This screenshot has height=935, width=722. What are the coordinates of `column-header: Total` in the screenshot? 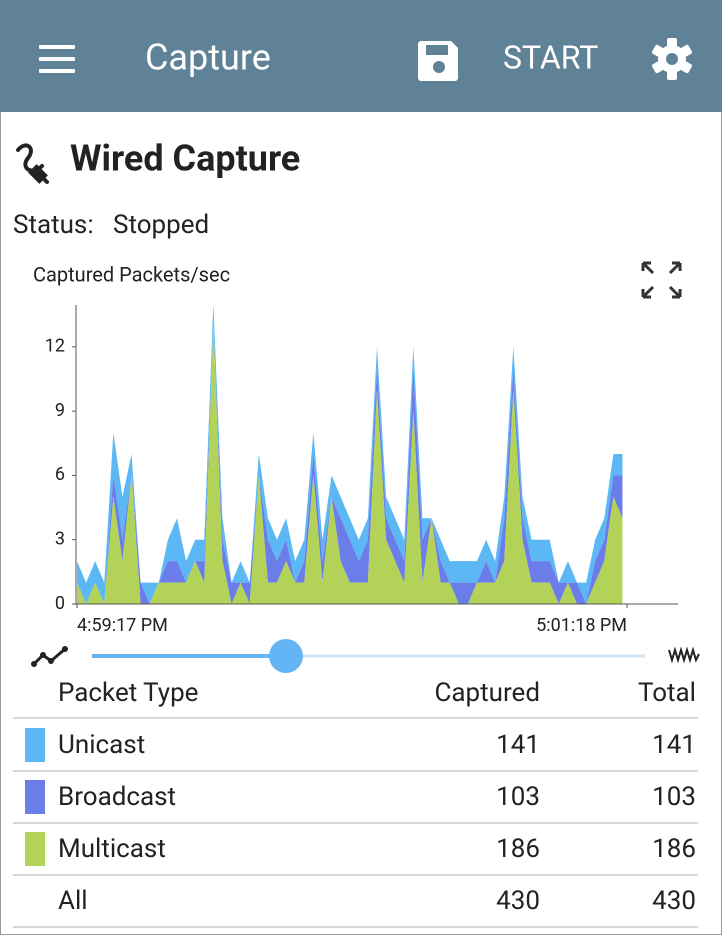 It's located at (667, 693).